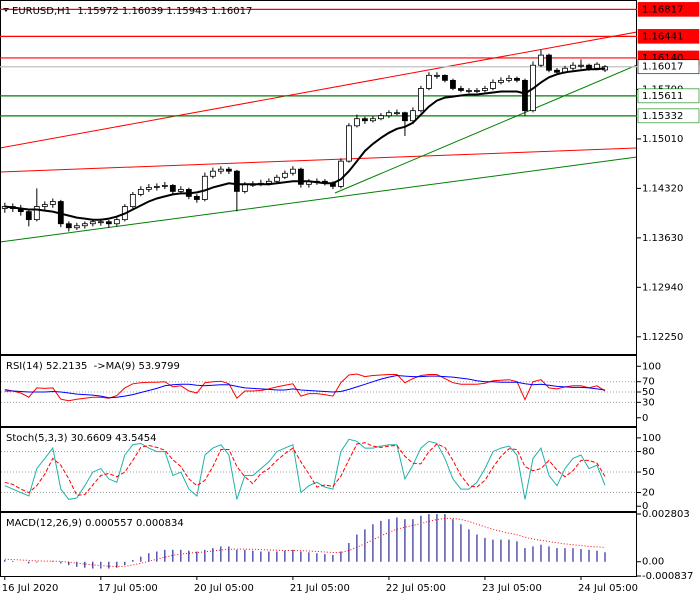 Image resolution: width=700 pixels, height=600 pixels. I want to click on y-tick-label: 30, so click(648, 402).